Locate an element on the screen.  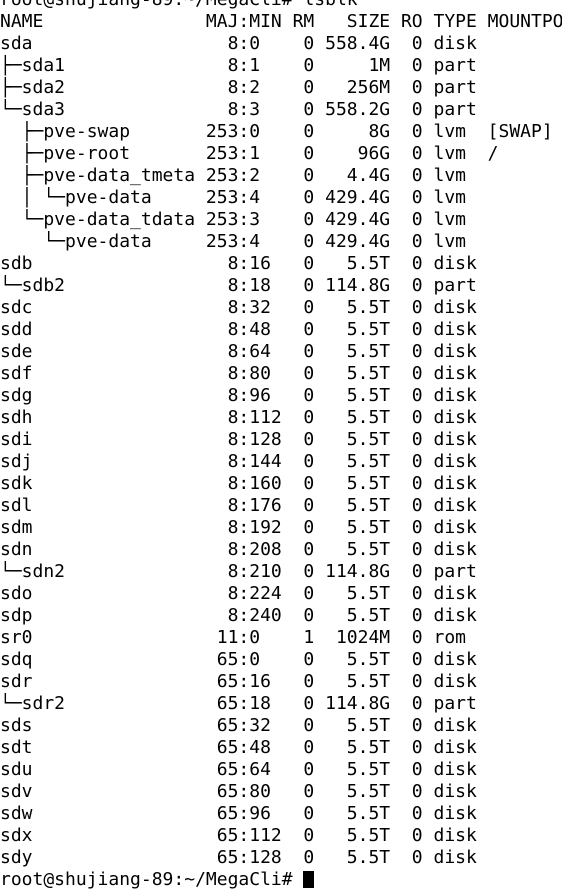
output-row: sdn 8:208 0 5.5T 0 disk is located at coordinates (238, 549).